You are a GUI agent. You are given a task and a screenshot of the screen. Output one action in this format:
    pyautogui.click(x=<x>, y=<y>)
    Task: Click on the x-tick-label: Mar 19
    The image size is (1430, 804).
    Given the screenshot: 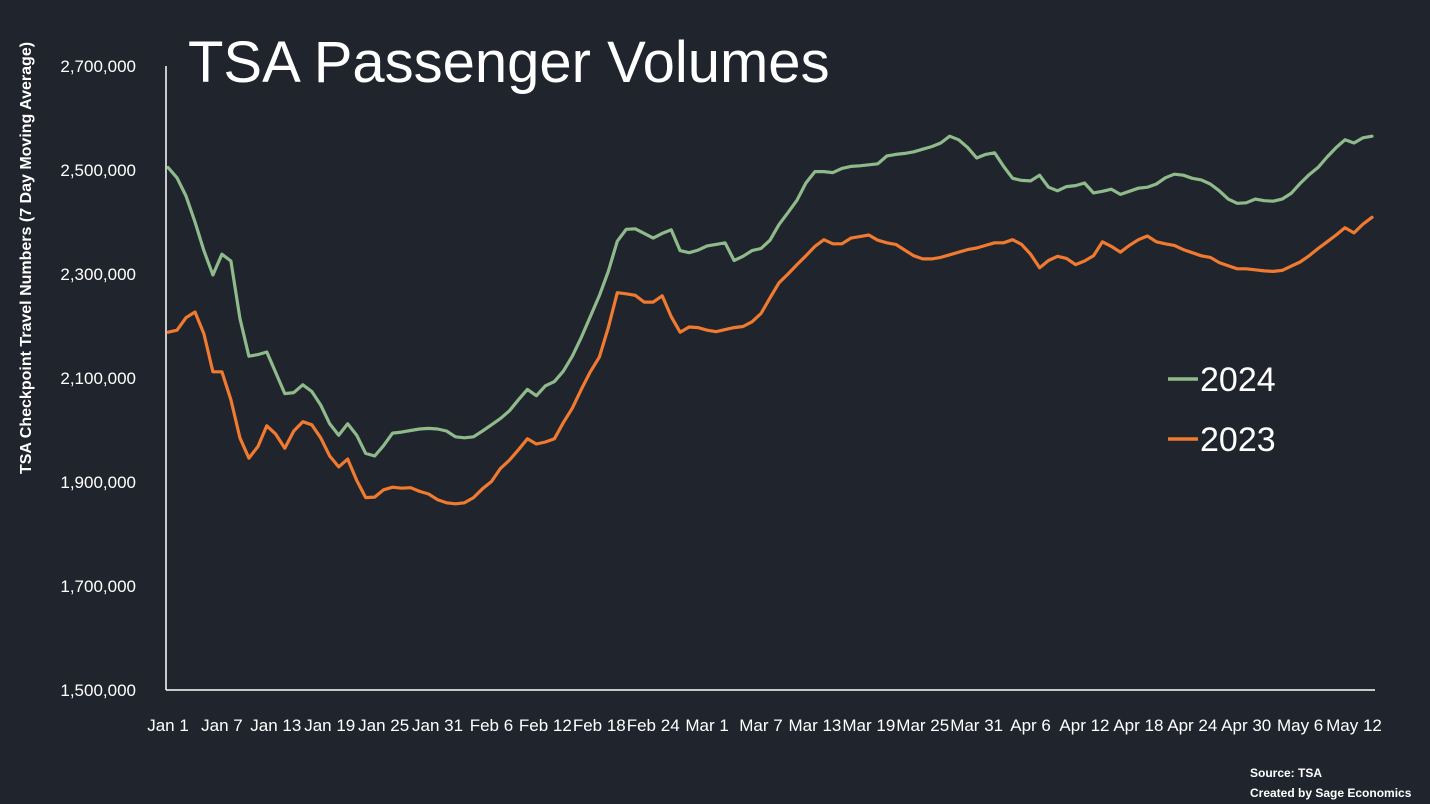 What is the action you would take?
    pyautogui.click(x=868, y=725)
    